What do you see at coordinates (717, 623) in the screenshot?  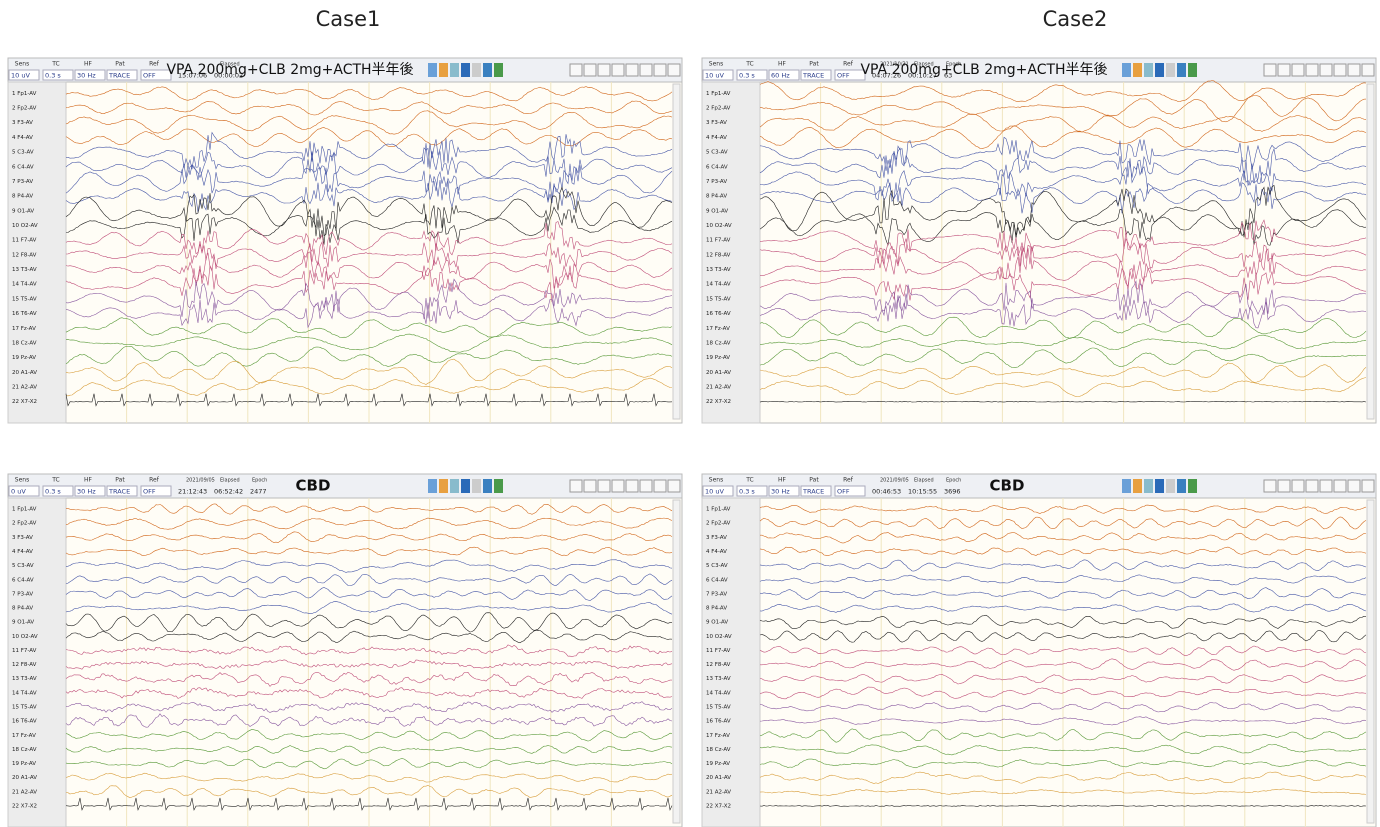 I see `channel-label: 9 O1-AV` at bounding box center [717, 623].